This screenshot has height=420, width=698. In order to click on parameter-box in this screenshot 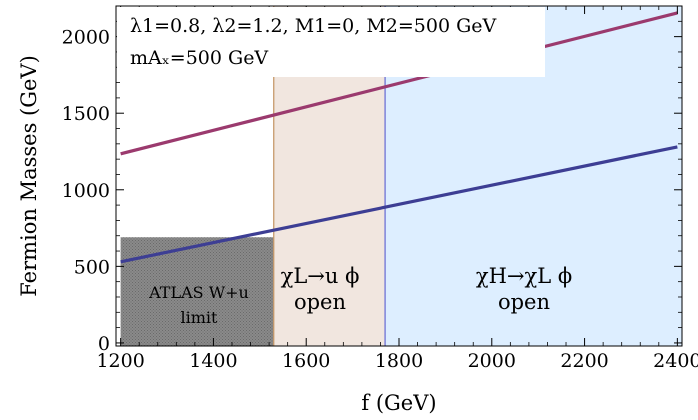, I will do `click(331, 42)`.